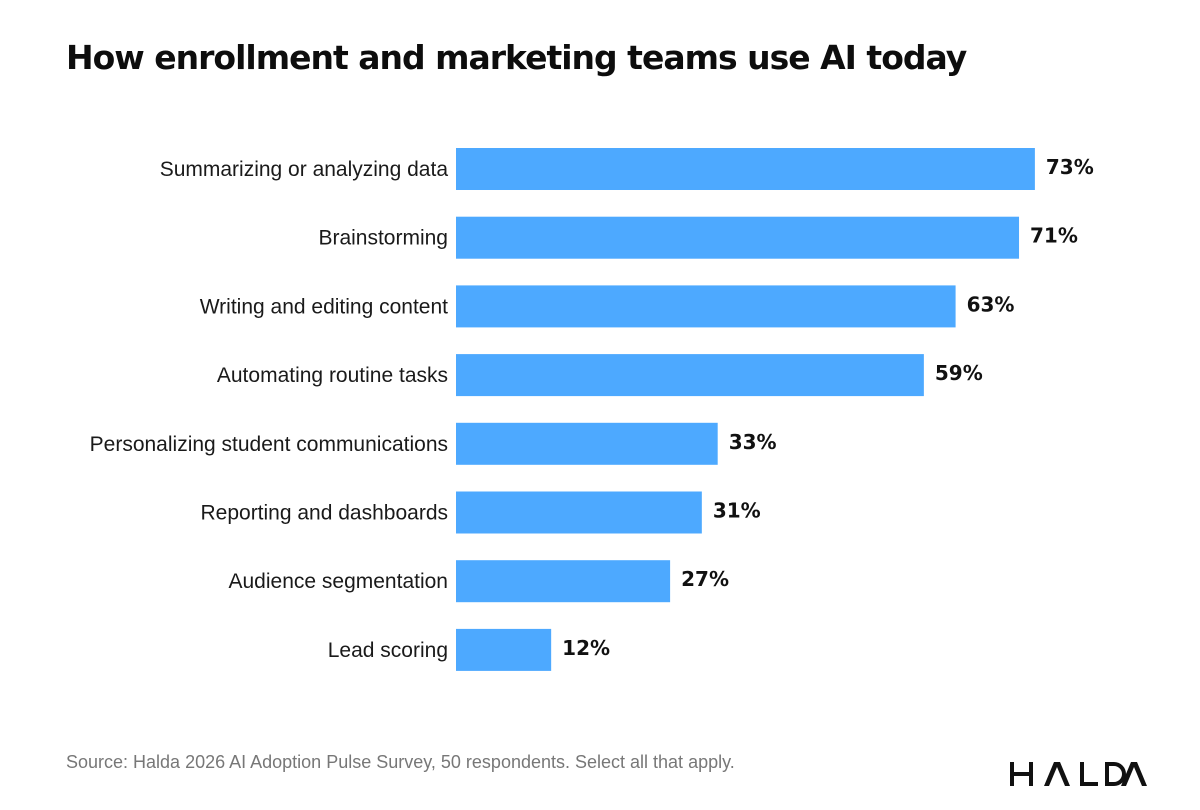  Describe the element at coordinates (991, 304) in the screenshot. I see `value-label: 63%` at that location.